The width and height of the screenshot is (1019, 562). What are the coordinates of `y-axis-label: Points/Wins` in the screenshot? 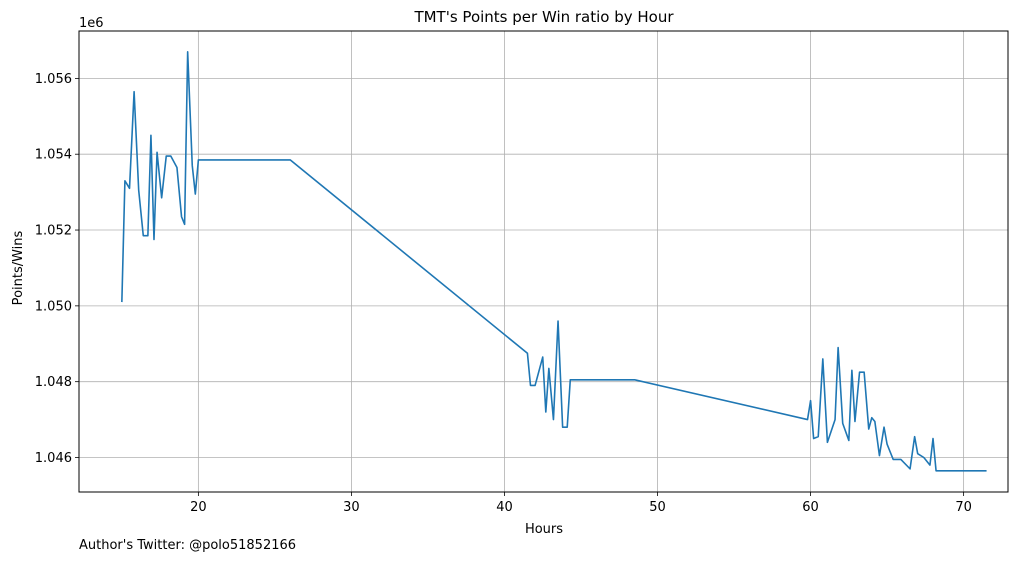 It's located at (18, 267).